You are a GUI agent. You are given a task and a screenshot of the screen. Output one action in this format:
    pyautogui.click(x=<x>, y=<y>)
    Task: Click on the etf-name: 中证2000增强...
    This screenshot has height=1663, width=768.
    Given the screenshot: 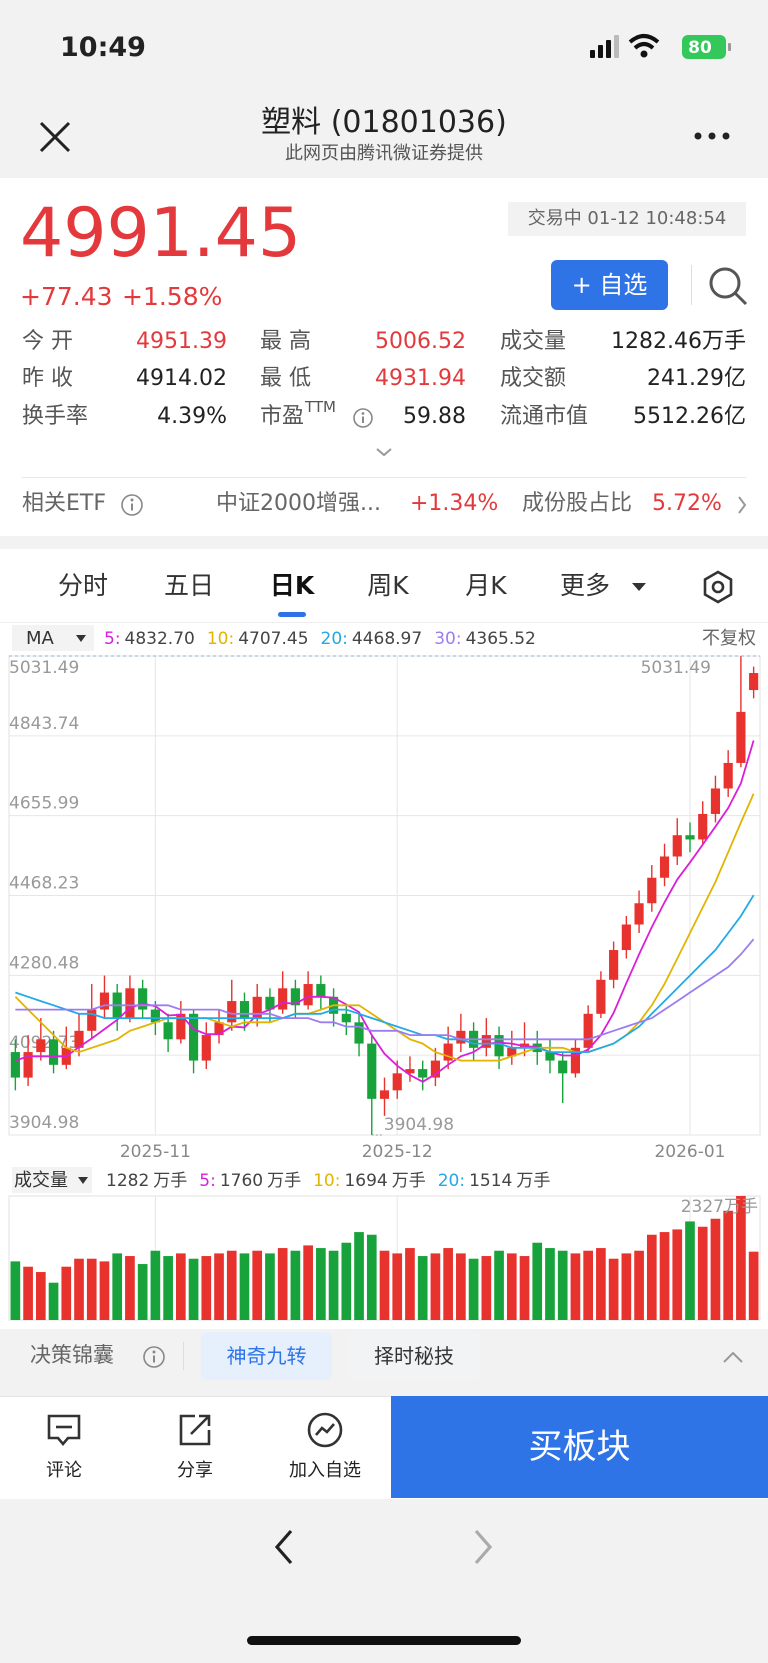 What is the action you would take?
    pyautogui.click(x=298, y=503)
    